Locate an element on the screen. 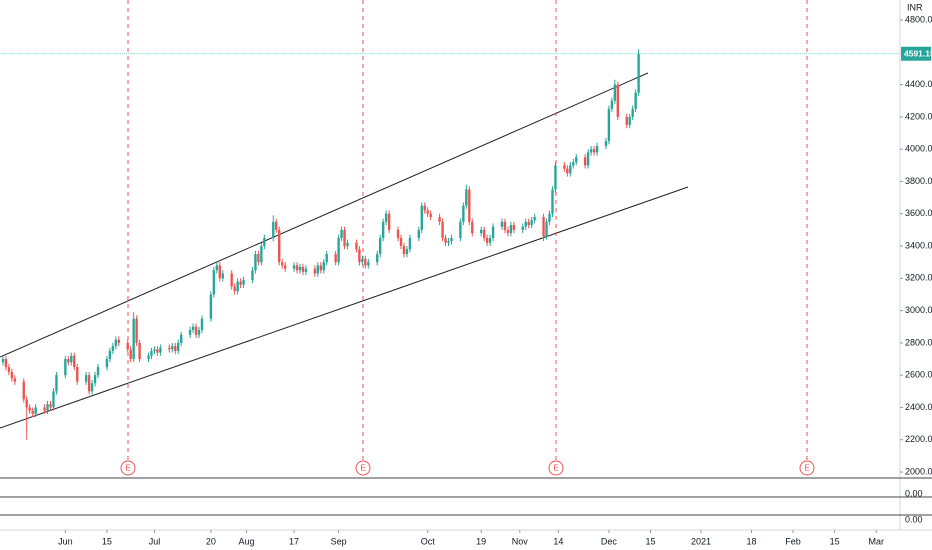 Image resolution: width=932 pixels, height=550 pixels. x-tick-label: Dec is located at coordinates (609, 541).